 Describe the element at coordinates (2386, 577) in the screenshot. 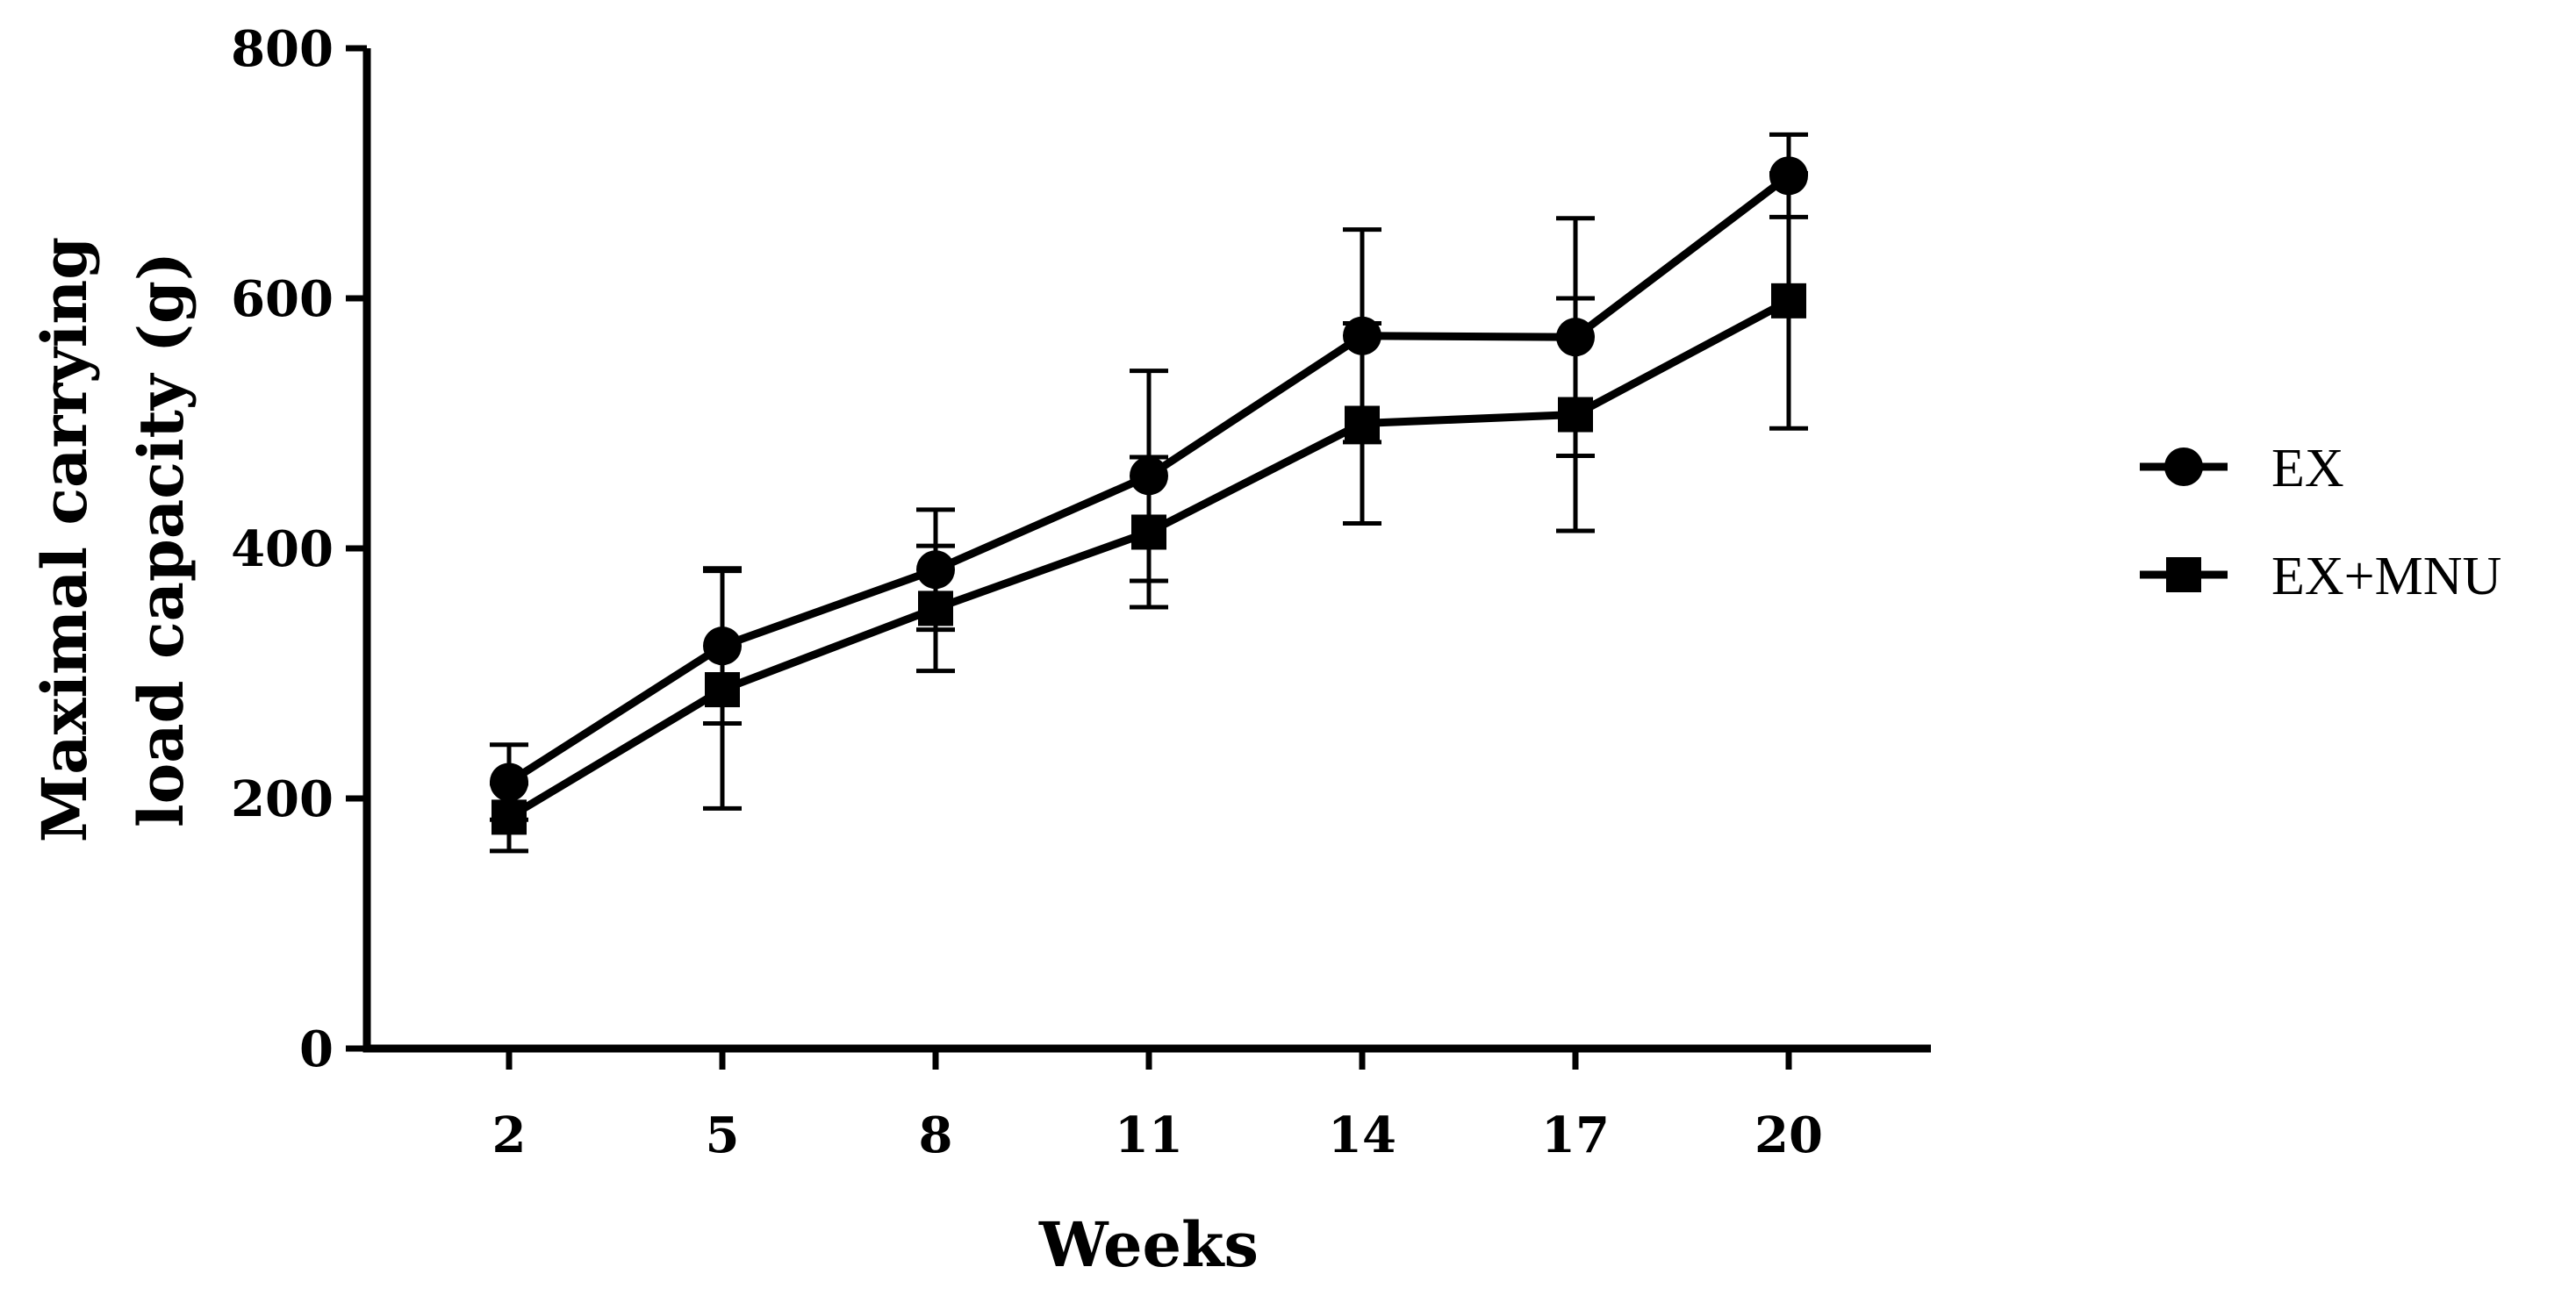

I see `legend-label: EX+MNU` at that location.